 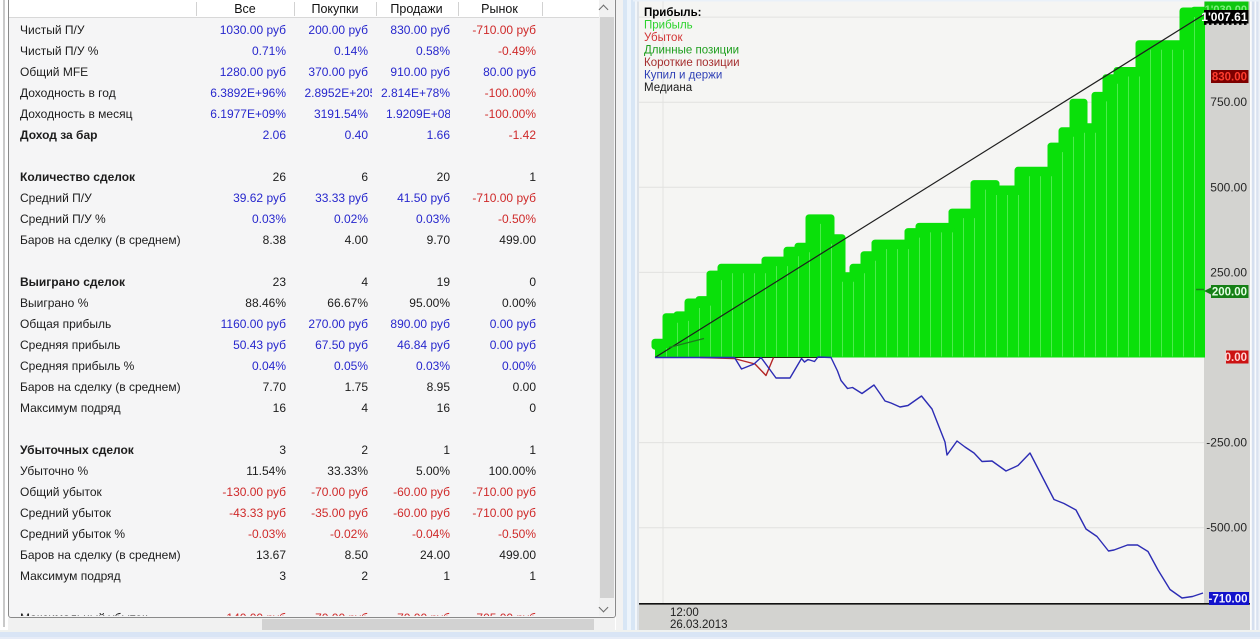 I want to click on svg-text: 750.00, so click(x=1228, y=102).